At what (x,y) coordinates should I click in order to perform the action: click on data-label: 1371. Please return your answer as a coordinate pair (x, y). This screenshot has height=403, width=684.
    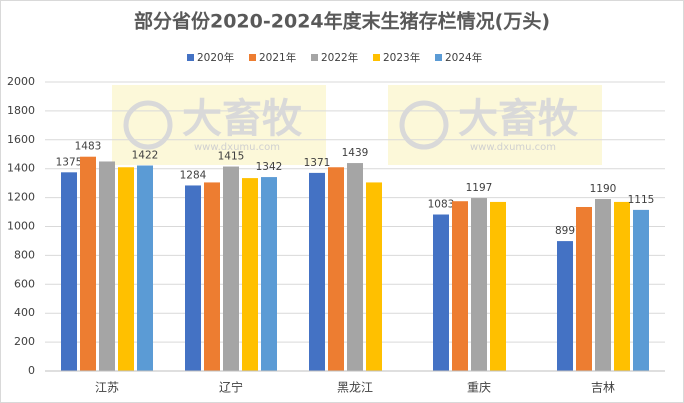
    Looking at the image, I should click on (317, 163).